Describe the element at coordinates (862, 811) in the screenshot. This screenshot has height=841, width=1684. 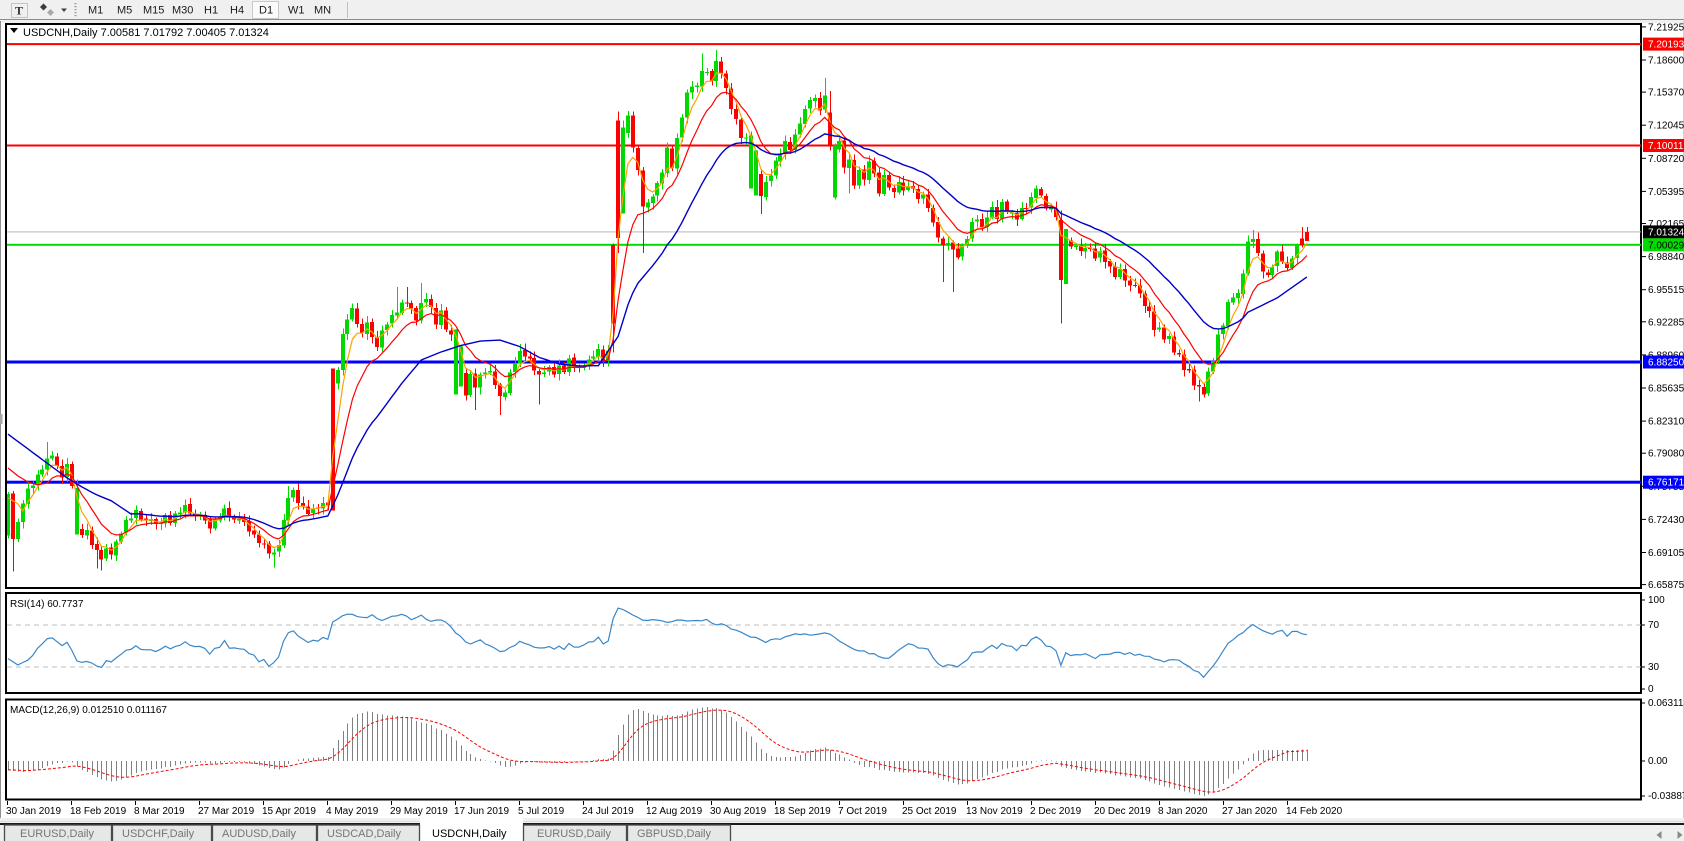
I see `svg-text: 7 Oct 2019` at that location.